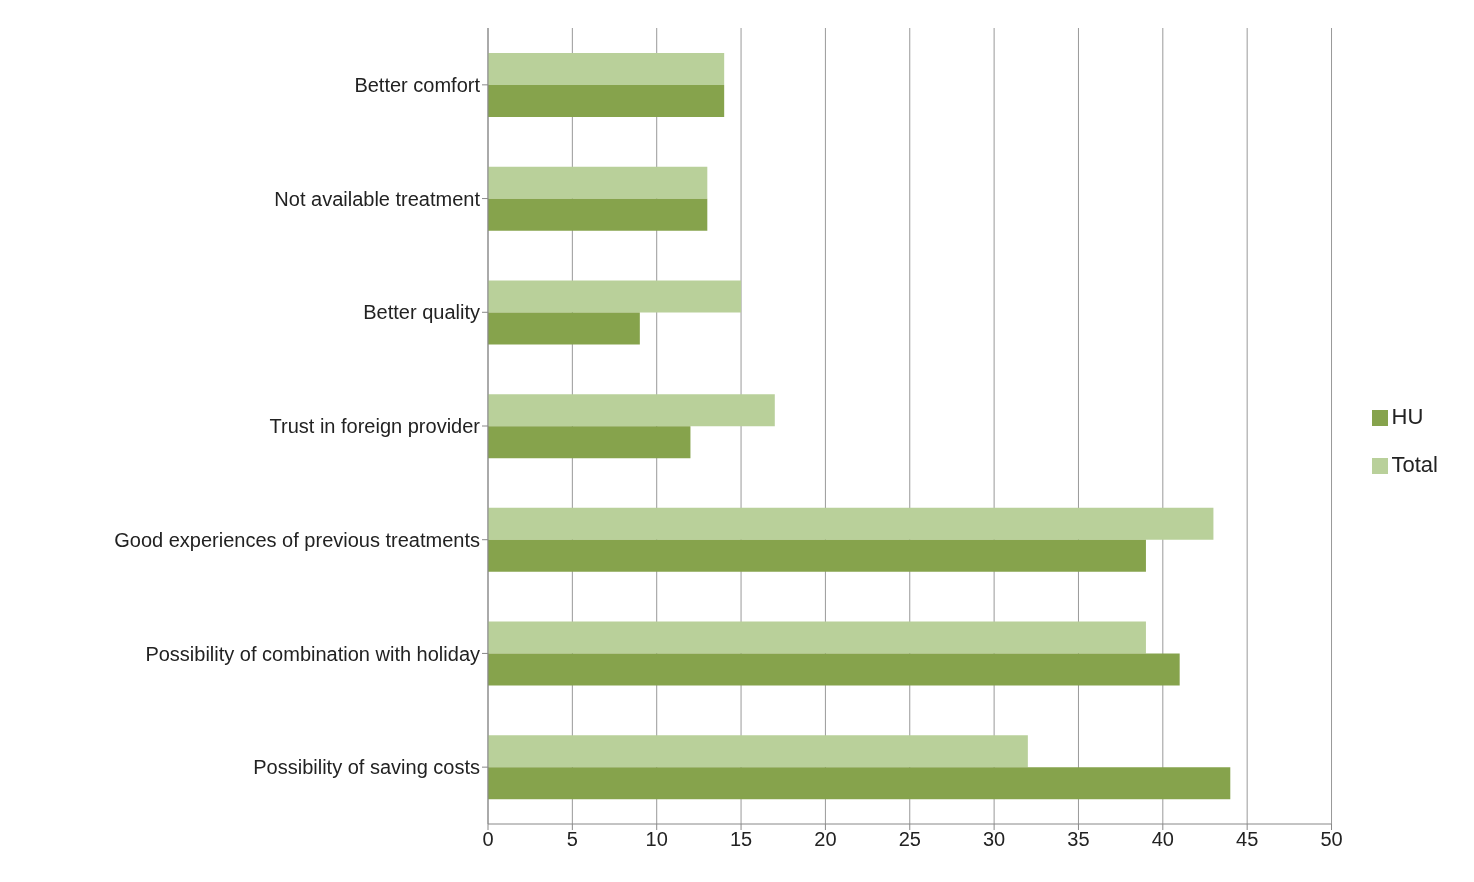 Image resolution: width=1474 pixels, height=882 pixels. Describe the element at coordinates (366, 767) in the screenshot. I see `y-tick-label: Possibility of saving costs` at that location.